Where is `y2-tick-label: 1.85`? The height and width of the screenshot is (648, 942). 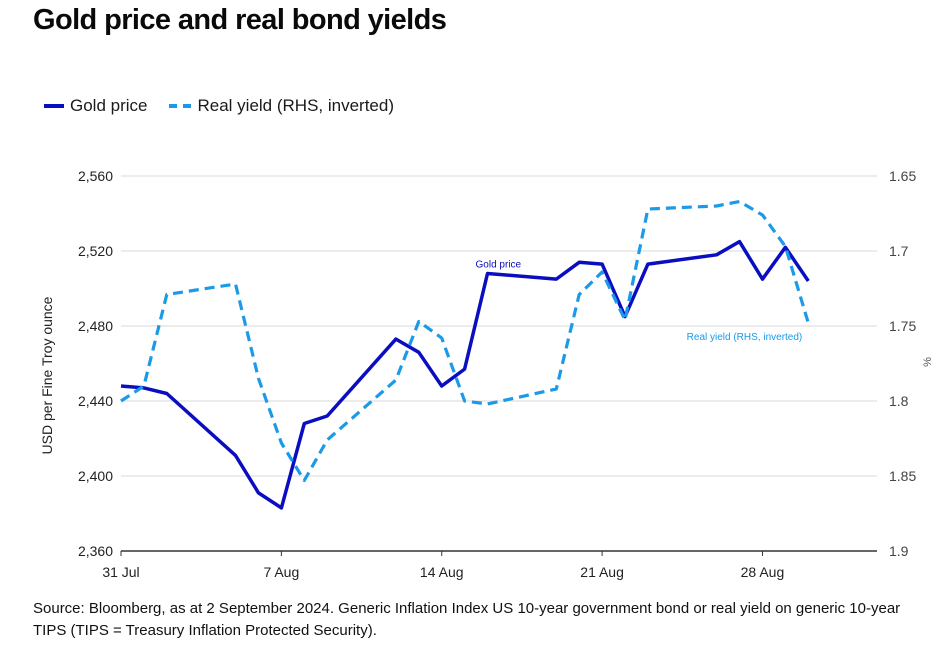 y2-tick-label: 1.85 is located at coordinates (902, 476).